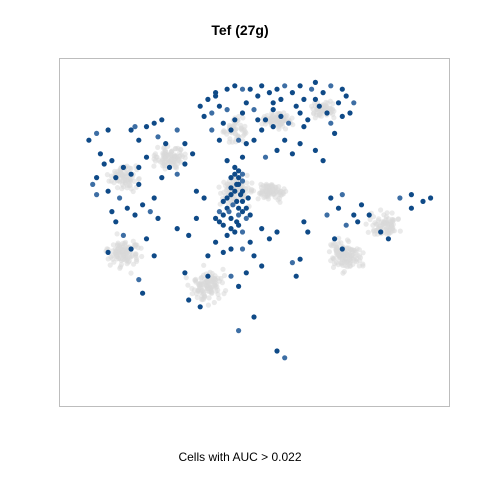 This screenshot has width=480, height=480. Describe the element at coordinates (240, 457) in the screenshot. I see `x-axis-label: Cells with AUC > 0.022` at that location.